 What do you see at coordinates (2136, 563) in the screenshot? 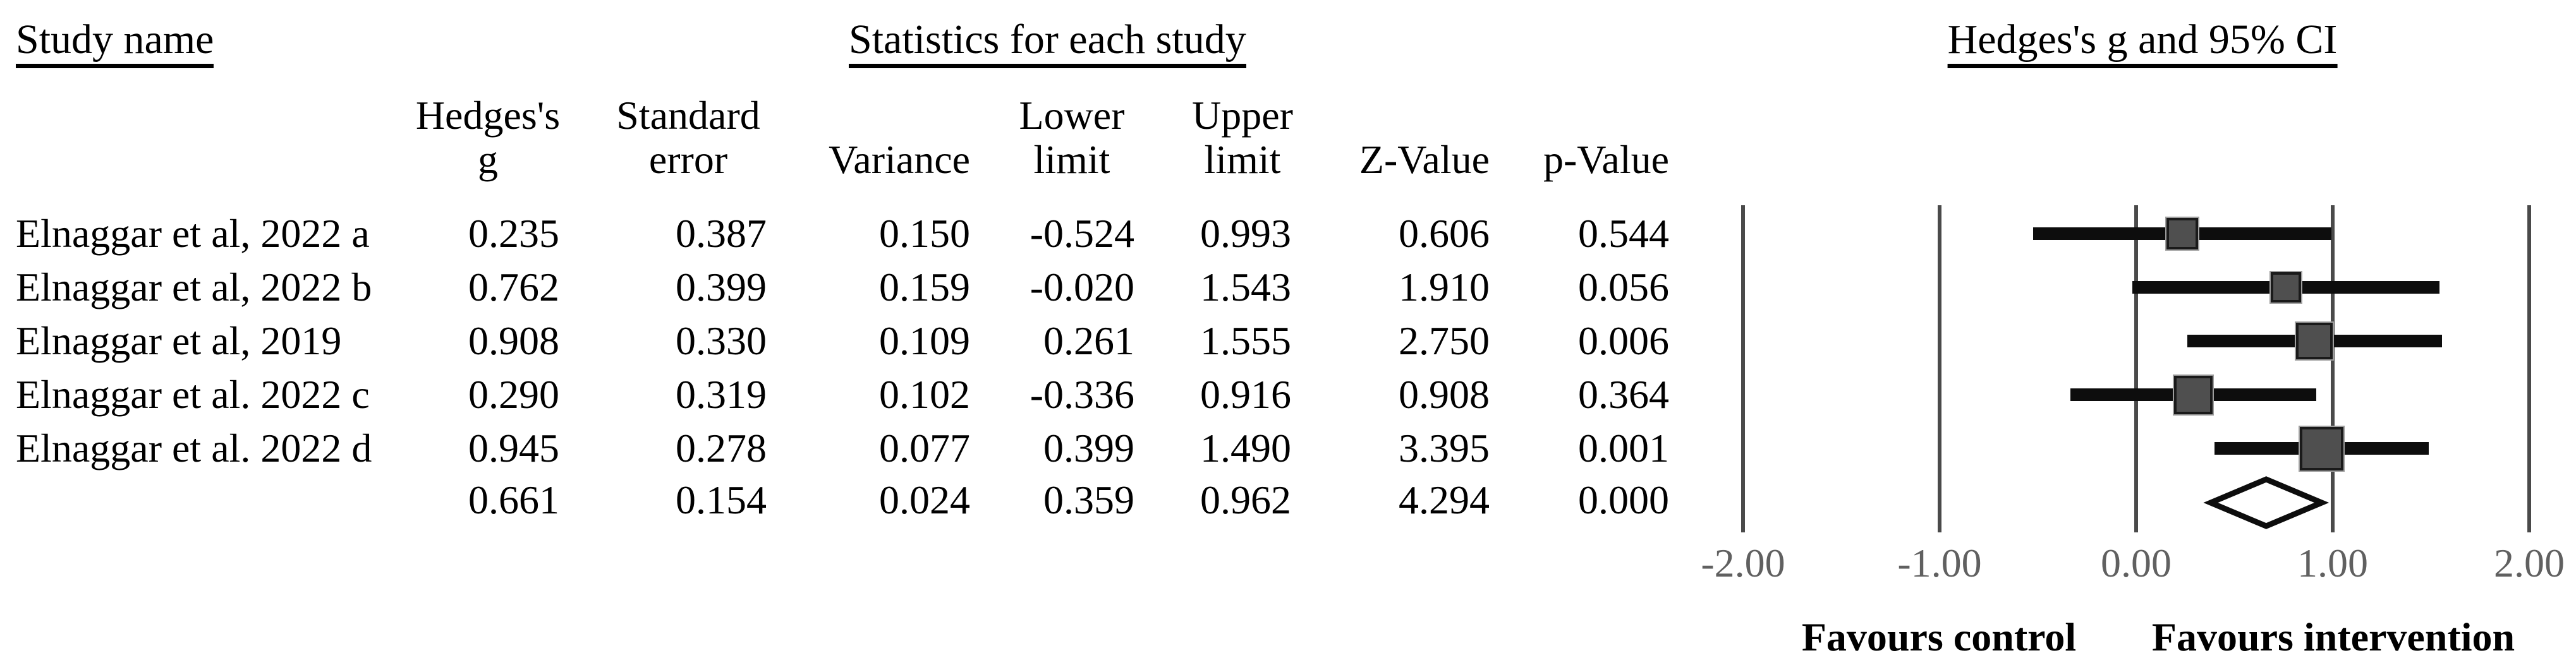
I see `x-tick-label: 0.00` at bounding box center [2136, 563].